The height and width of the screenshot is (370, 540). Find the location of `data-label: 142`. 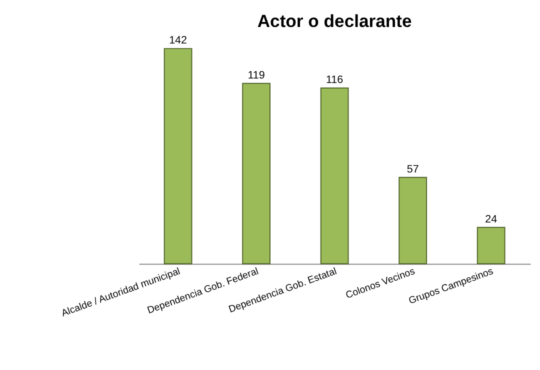

data-label: 142 is located at coordinates (178, 40).